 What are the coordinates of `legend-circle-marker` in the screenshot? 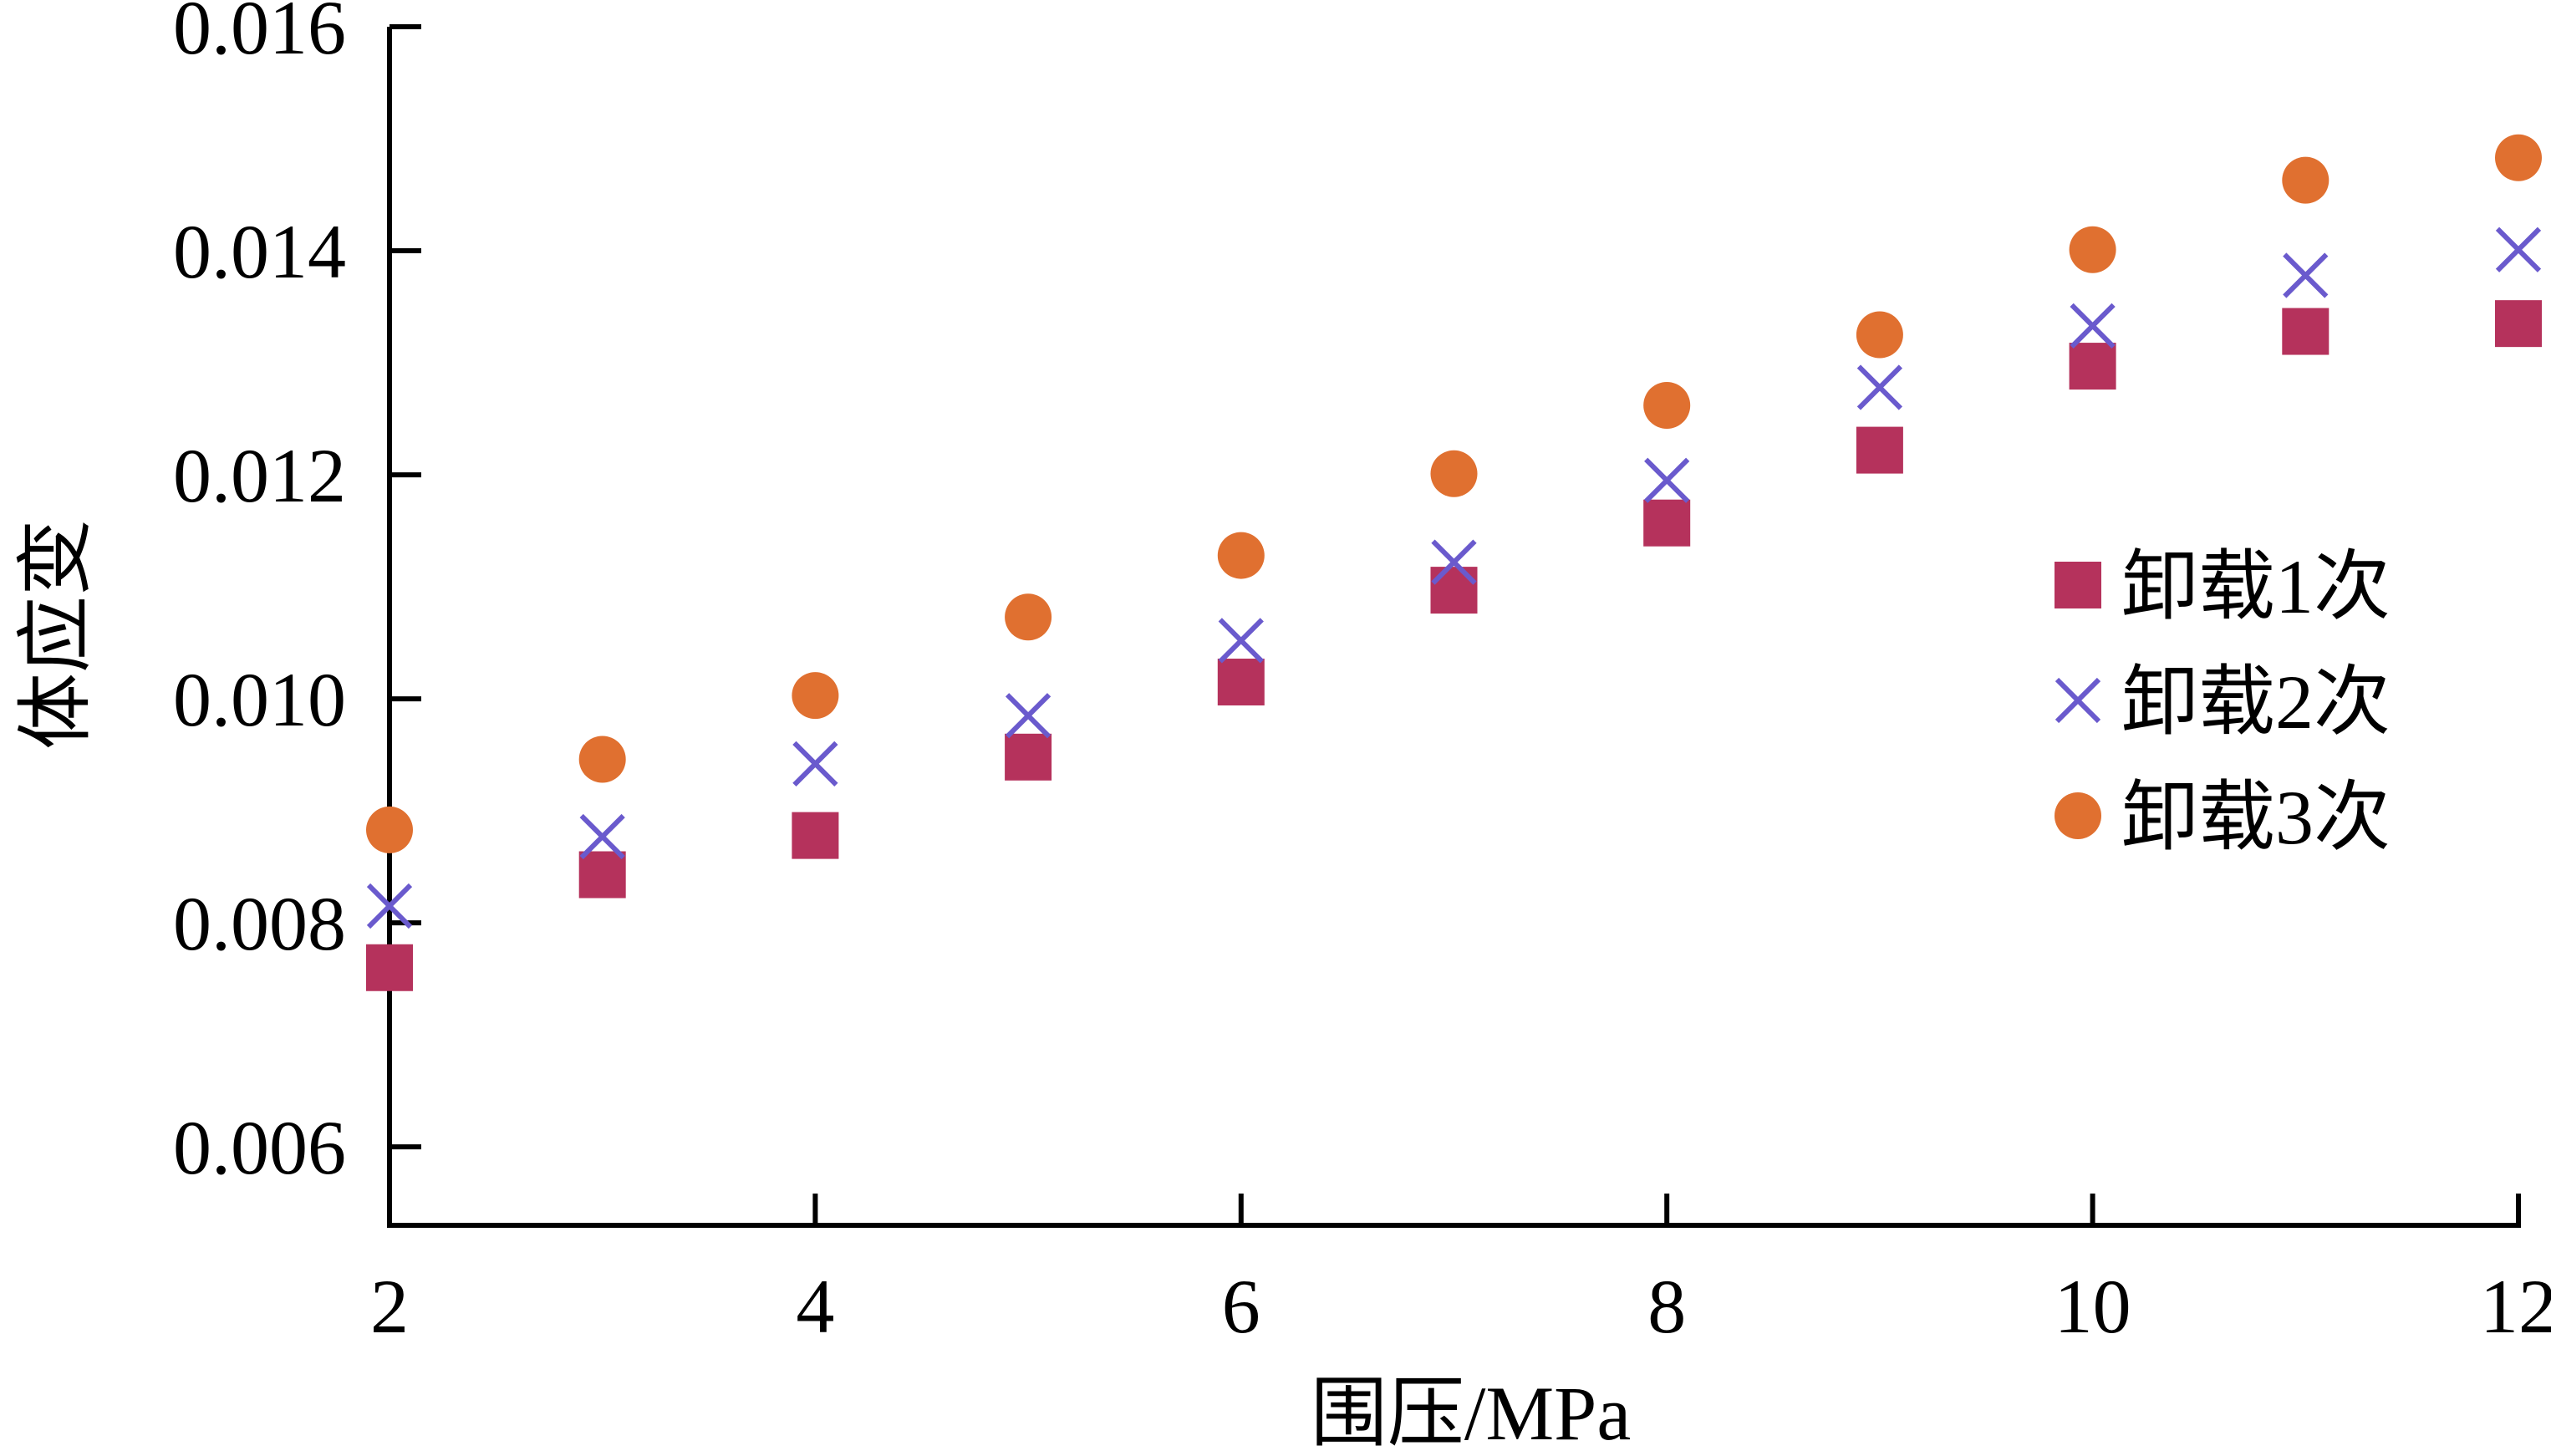 It's located at (2078, 815).